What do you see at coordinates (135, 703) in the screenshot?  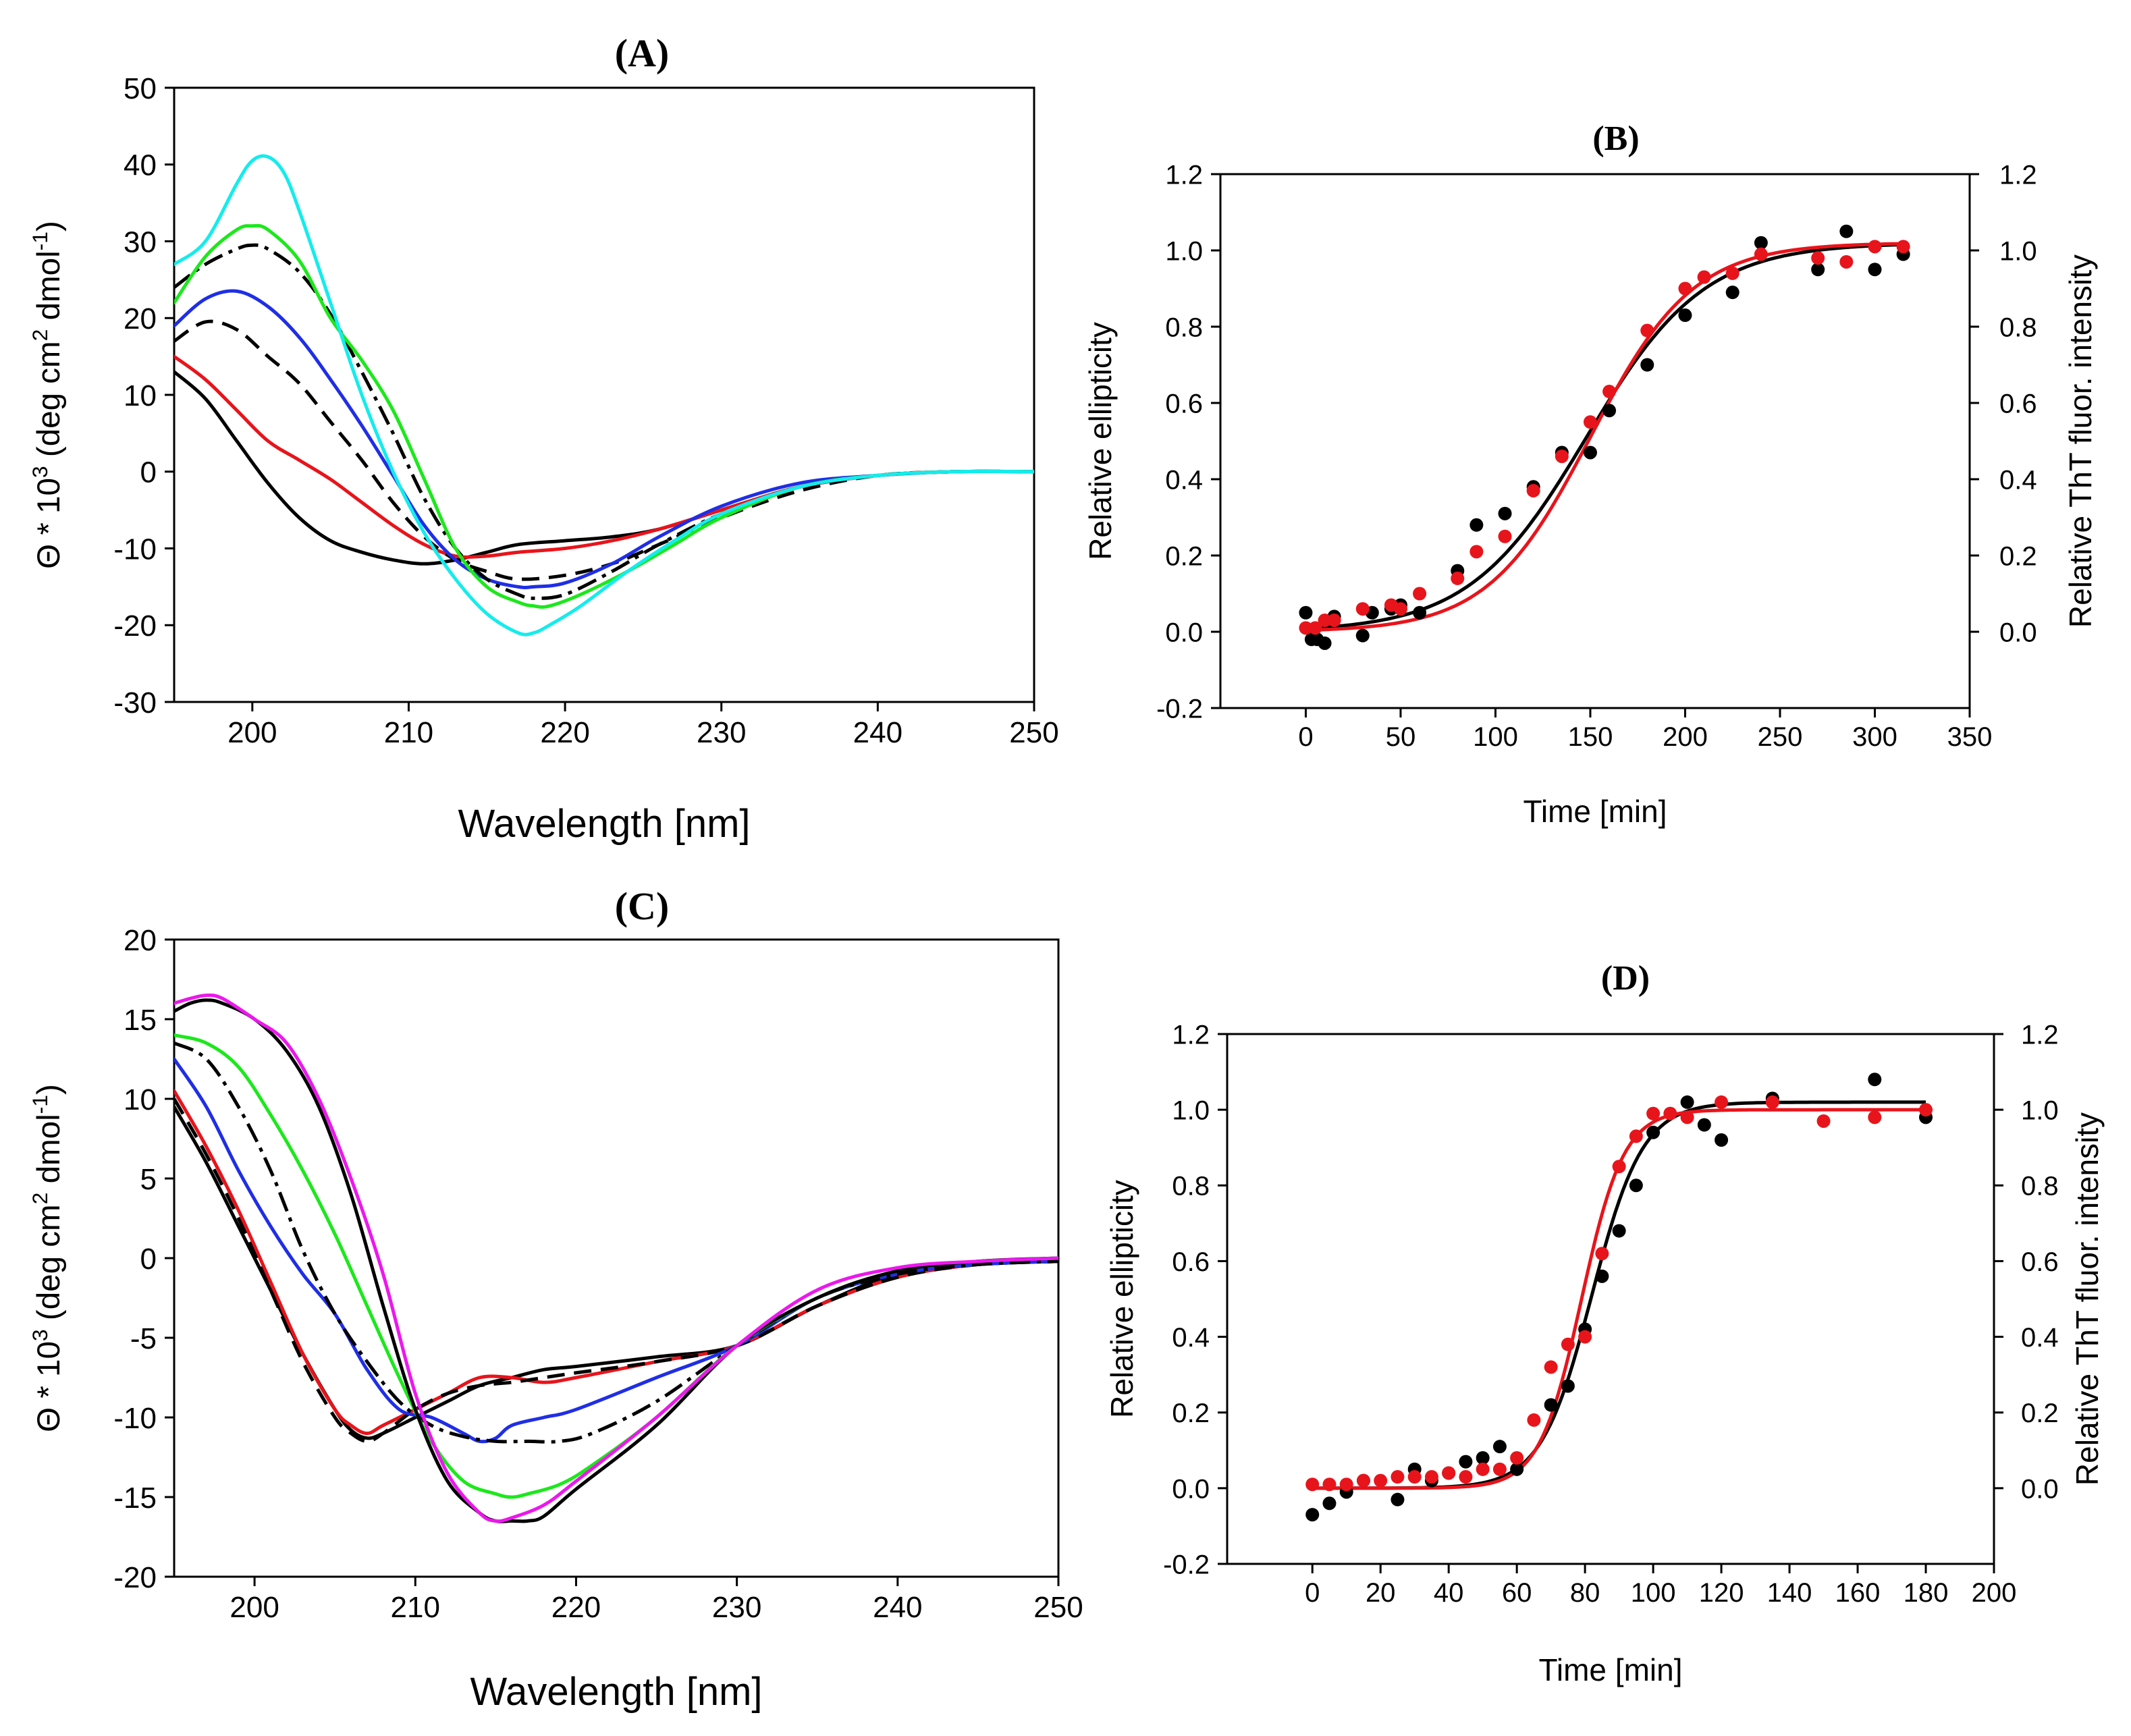 I see `y-tick-label: -30` at bounding box center [135, 703].